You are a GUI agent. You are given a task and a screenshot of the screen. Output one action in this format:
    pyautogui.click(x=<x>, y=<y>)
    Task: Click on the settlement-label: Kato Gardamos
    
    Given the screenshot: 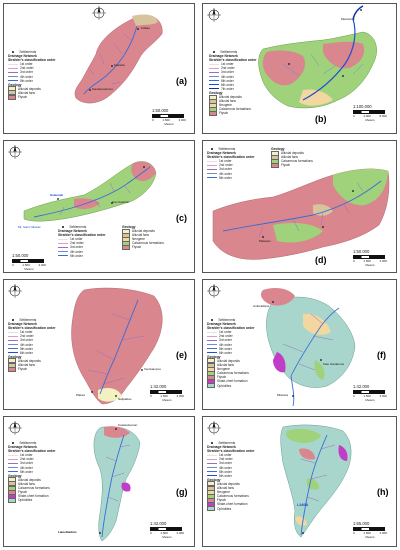 What is the action you would take?
    pyautogui.click(x=334, y=364)
    